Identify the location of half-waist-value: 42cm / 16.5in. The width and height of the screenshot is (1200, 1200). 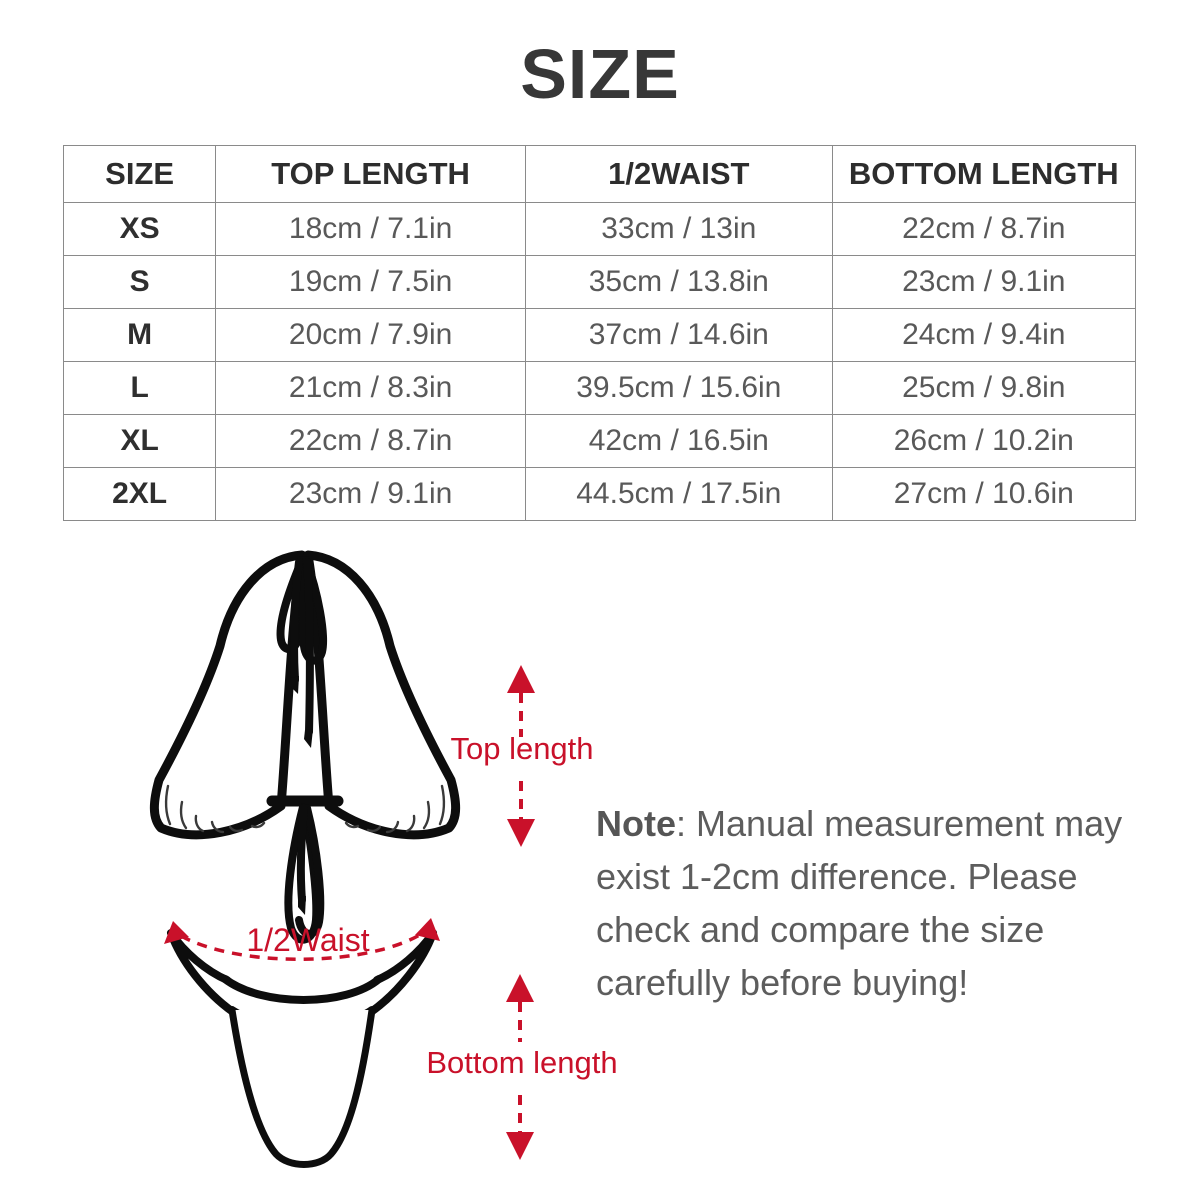
(679, 441).